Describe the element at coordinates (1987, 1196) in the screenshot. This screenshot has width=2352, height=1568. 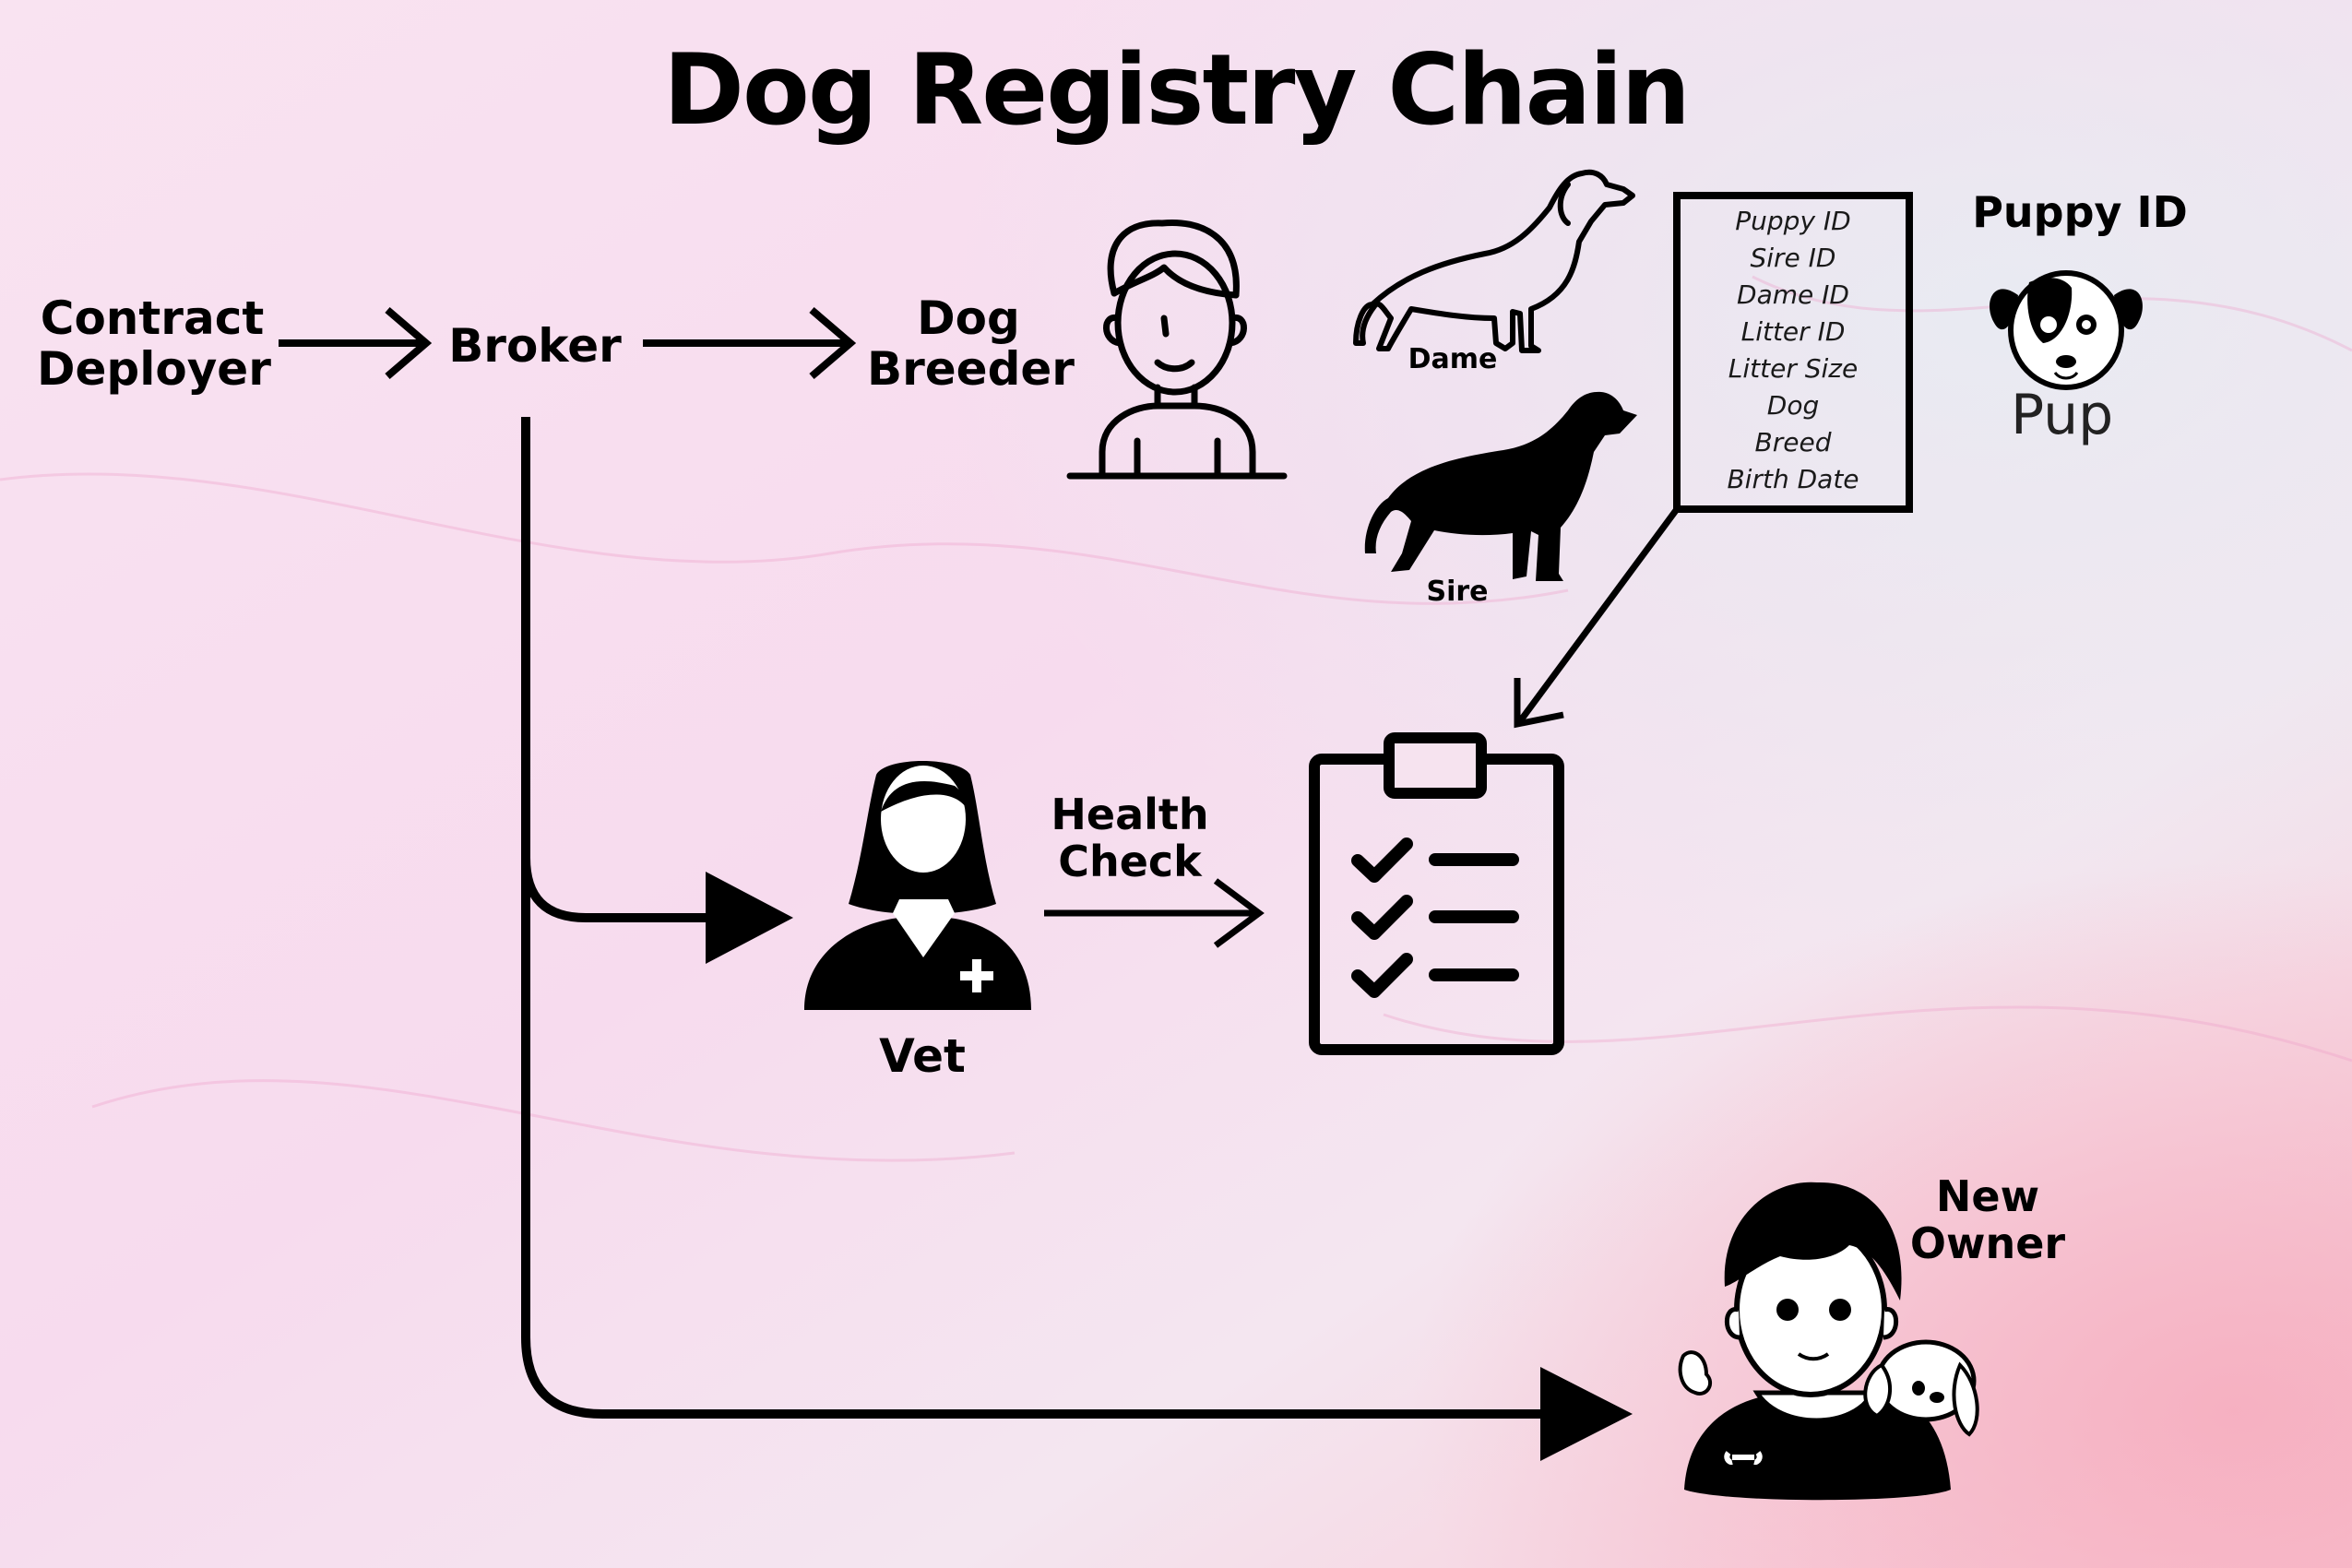
I see `node-new-owner-line1: New` at that location.